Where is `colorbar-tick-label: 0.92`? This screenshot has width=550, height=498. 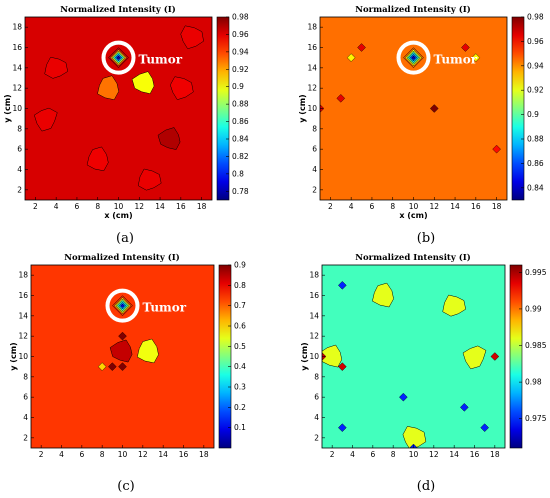 colorbar-tick-label: 0.92 is located at coordinates (535, 90).